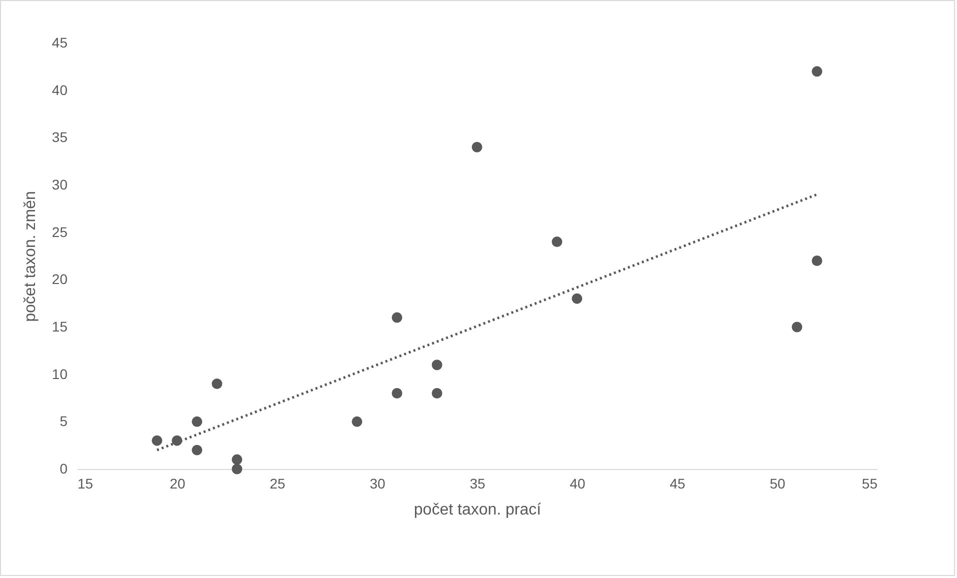 This screenshot has width=957, height=578. What do you see at coordinates (30, 256) in the screenshot?
I see `y-axis-title: počet taxon. změn` at bounding box center [30, 256].